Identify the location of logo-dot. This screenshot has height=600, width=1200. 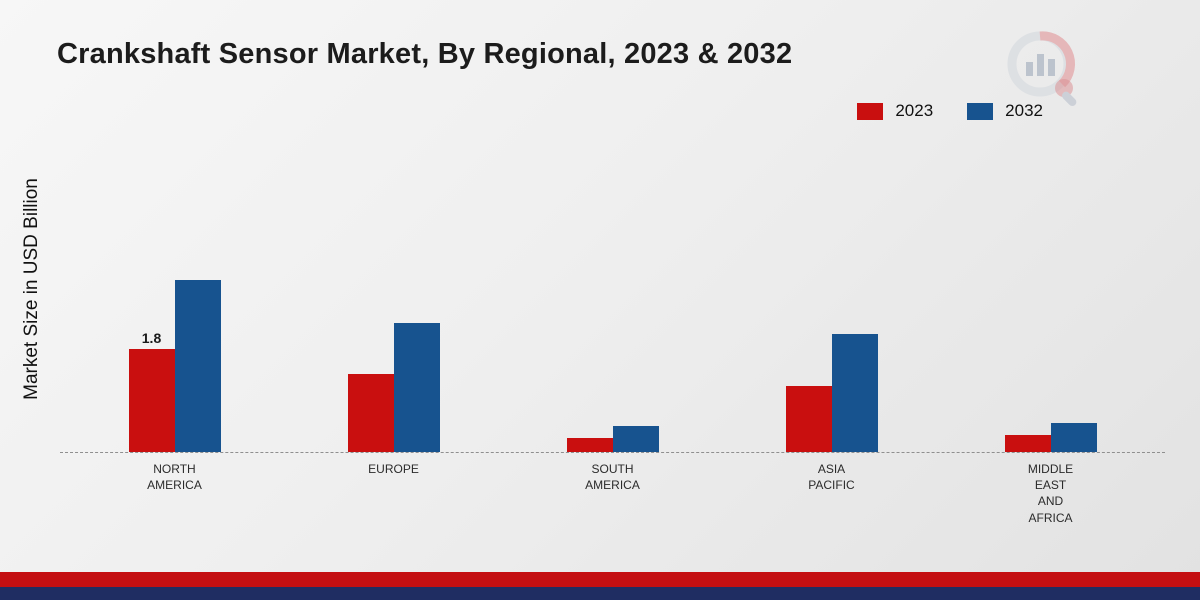
(1064, 88).